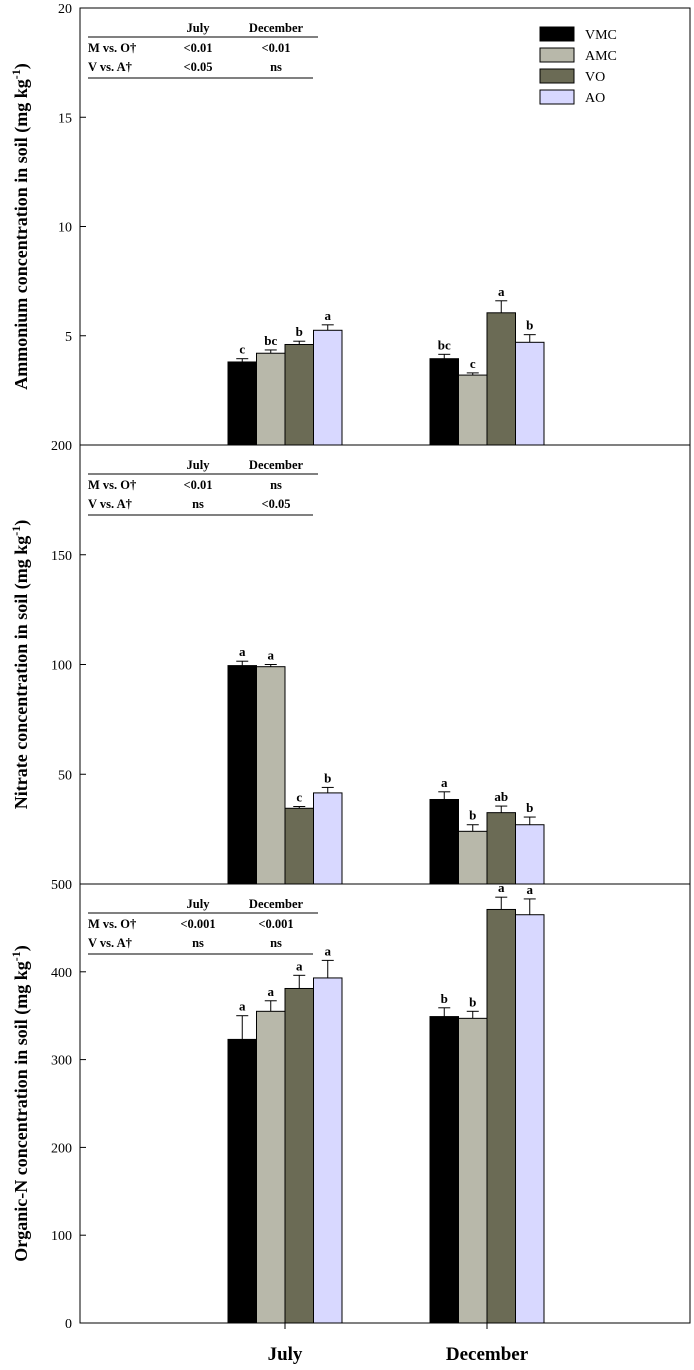  Describe the element at coordinates (595, 98) in the screenshot. I see `legend-label: AO` at that location.